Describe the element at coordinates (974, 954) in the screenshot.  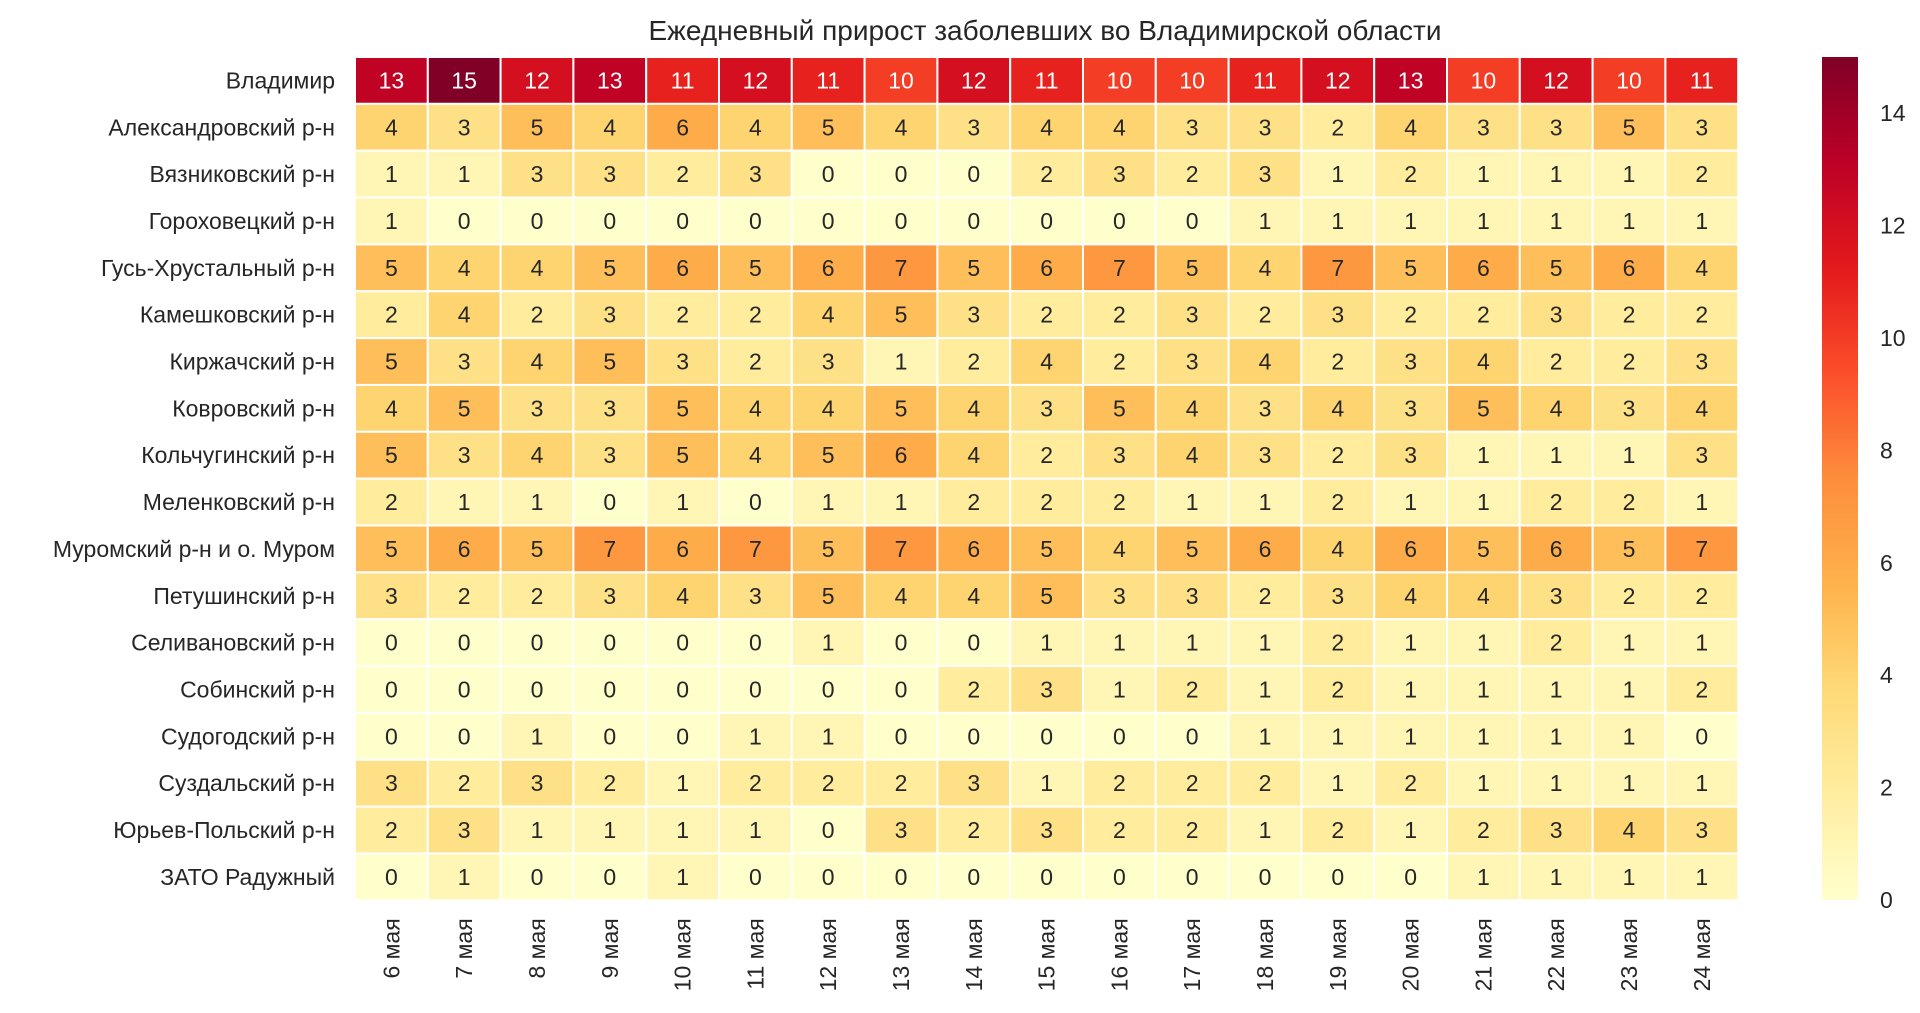
I see `column-label: 14 мая` at that location.